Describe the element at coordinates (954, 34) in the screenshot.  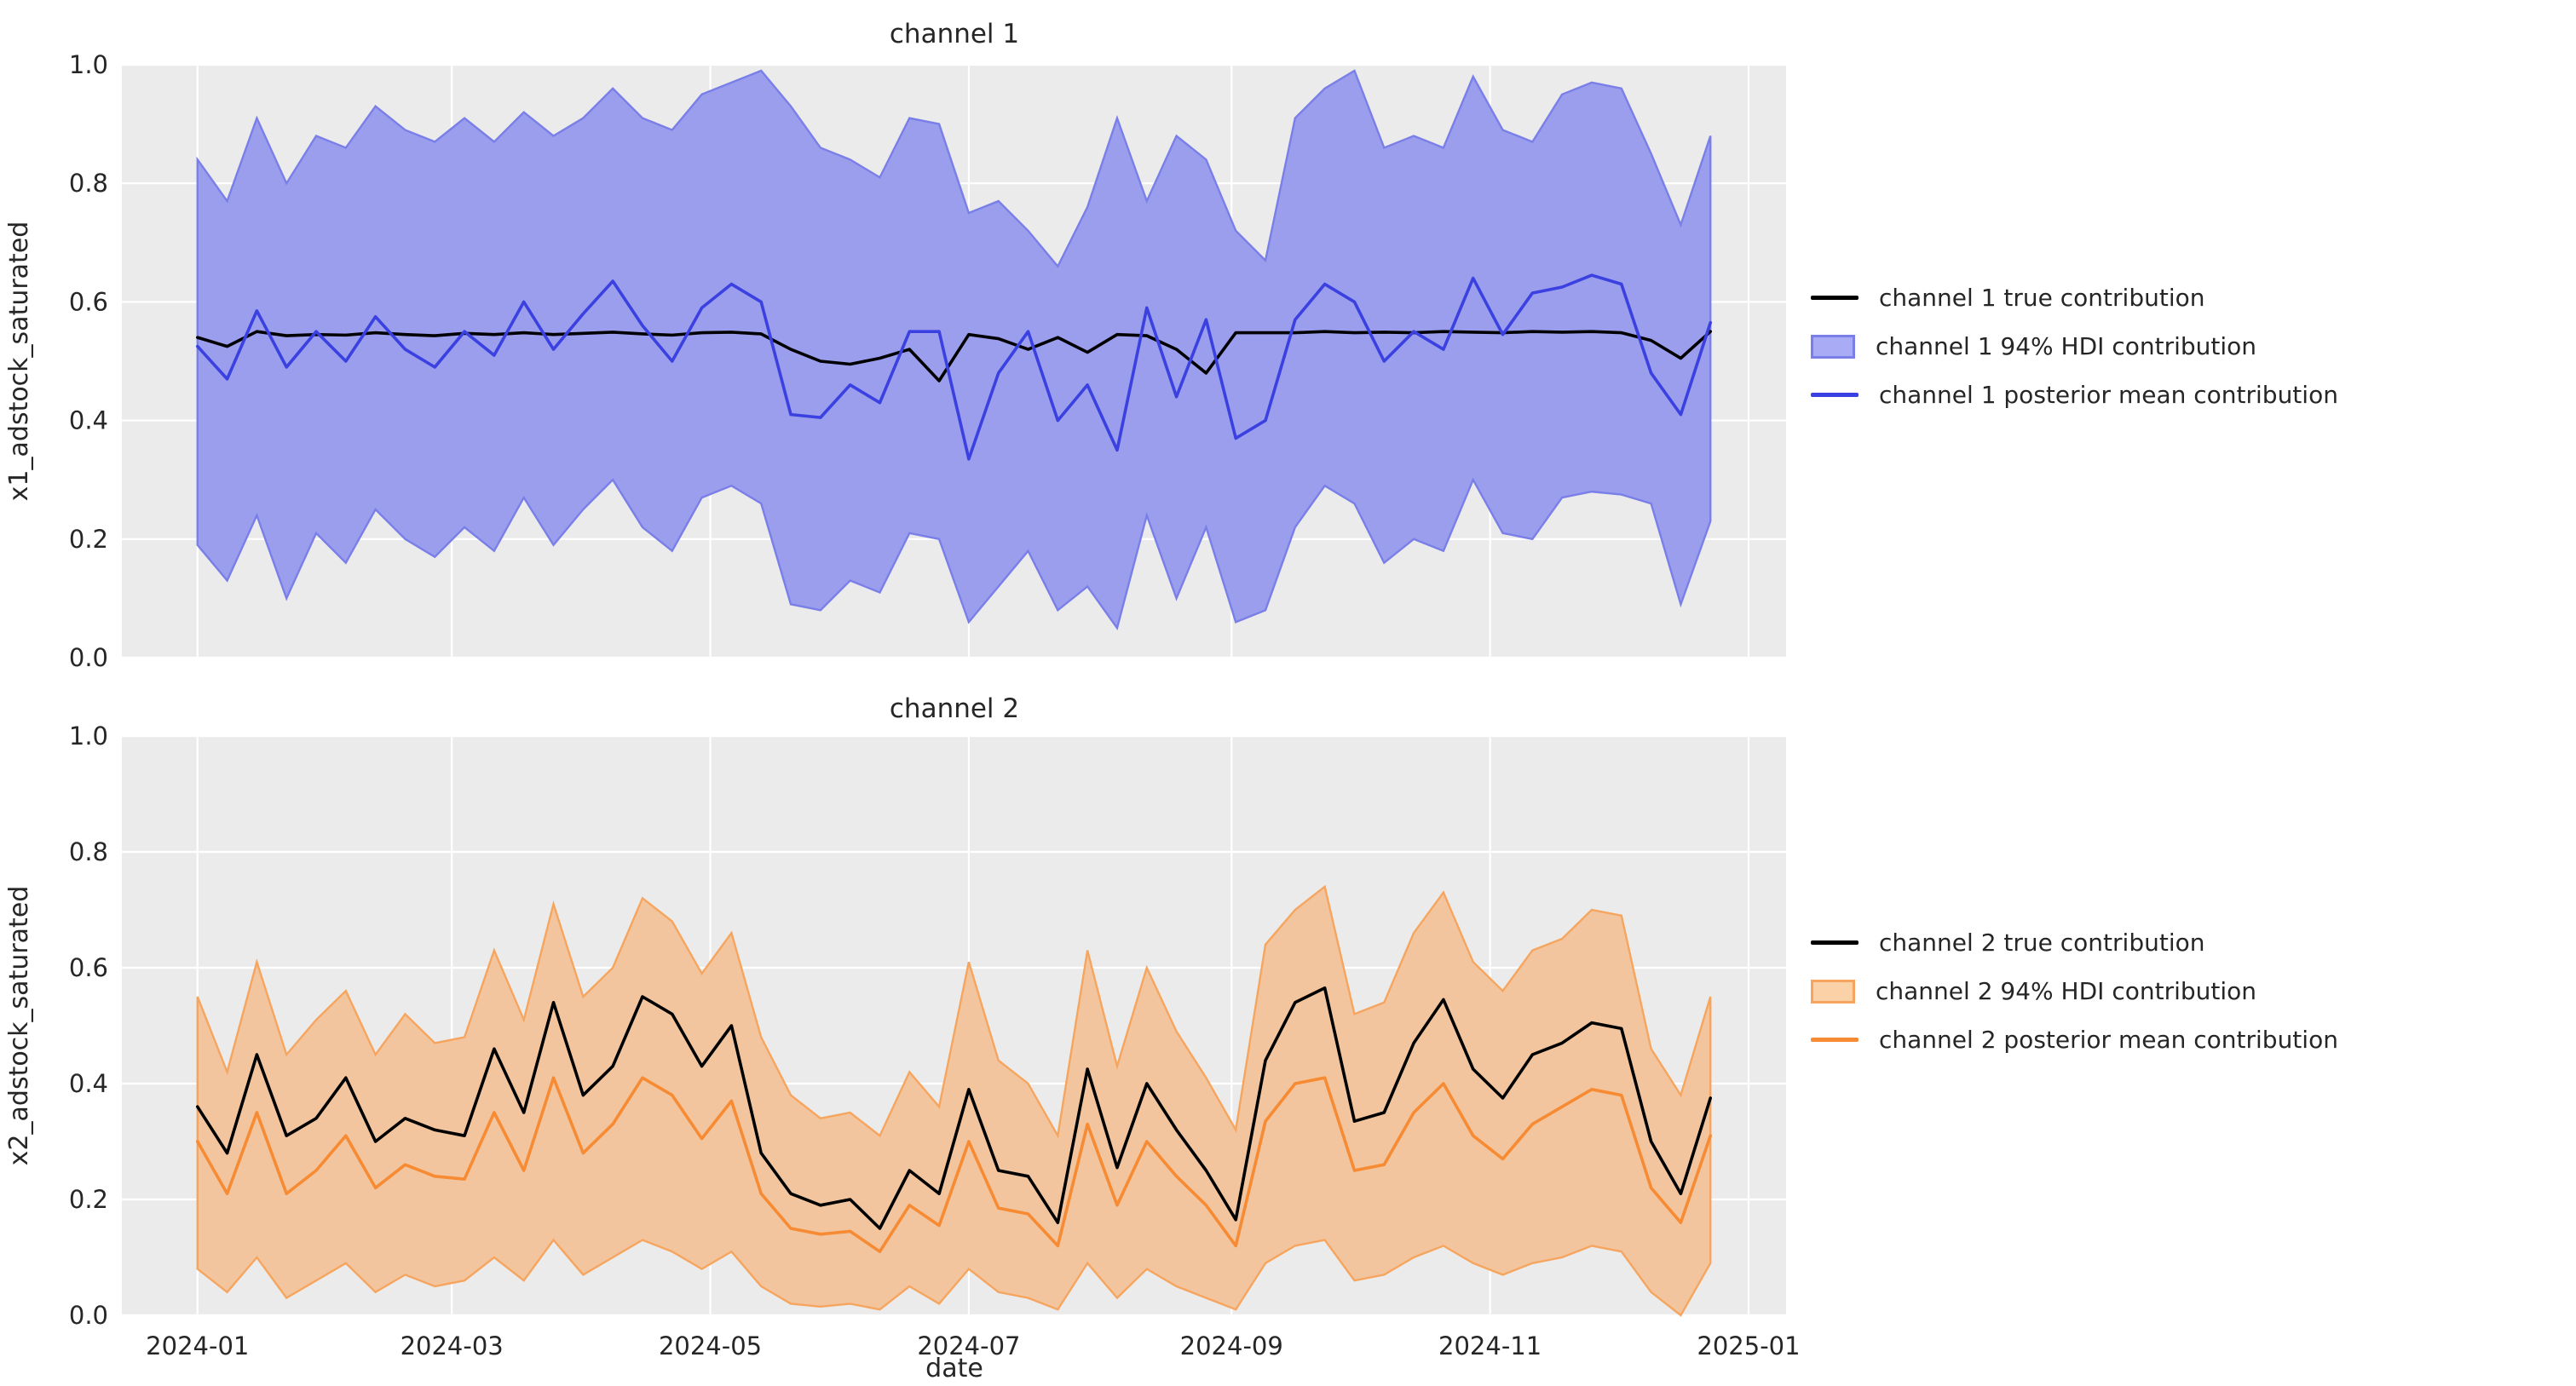
I see `chart1-title: channel 1` at that location.